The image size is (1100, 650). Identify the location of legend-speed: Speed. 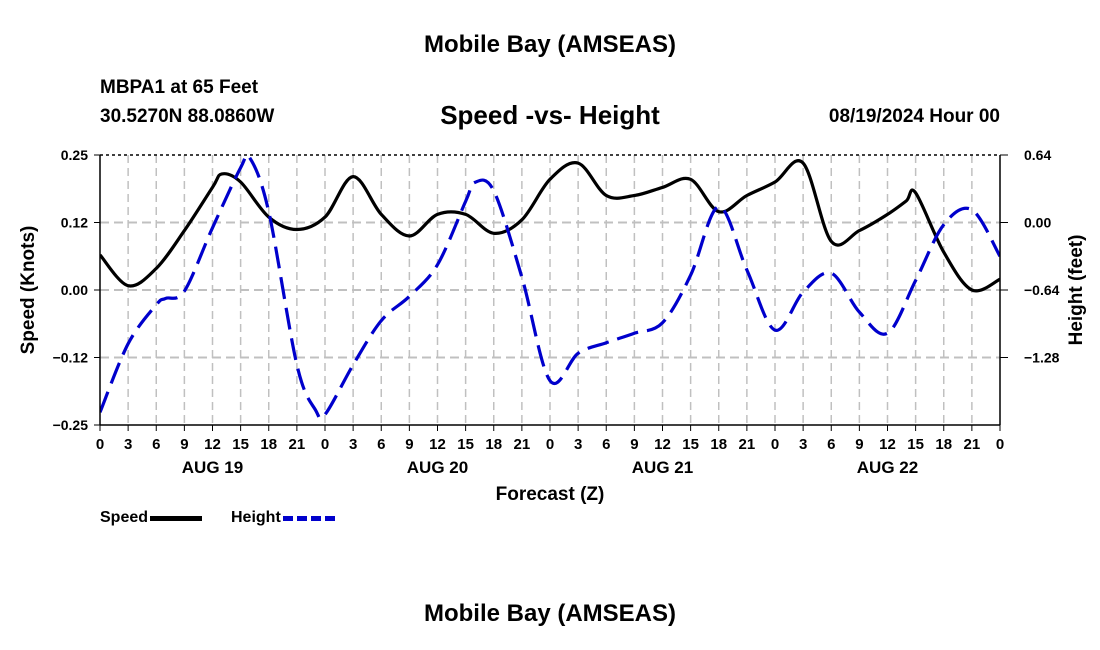
(151, 518).